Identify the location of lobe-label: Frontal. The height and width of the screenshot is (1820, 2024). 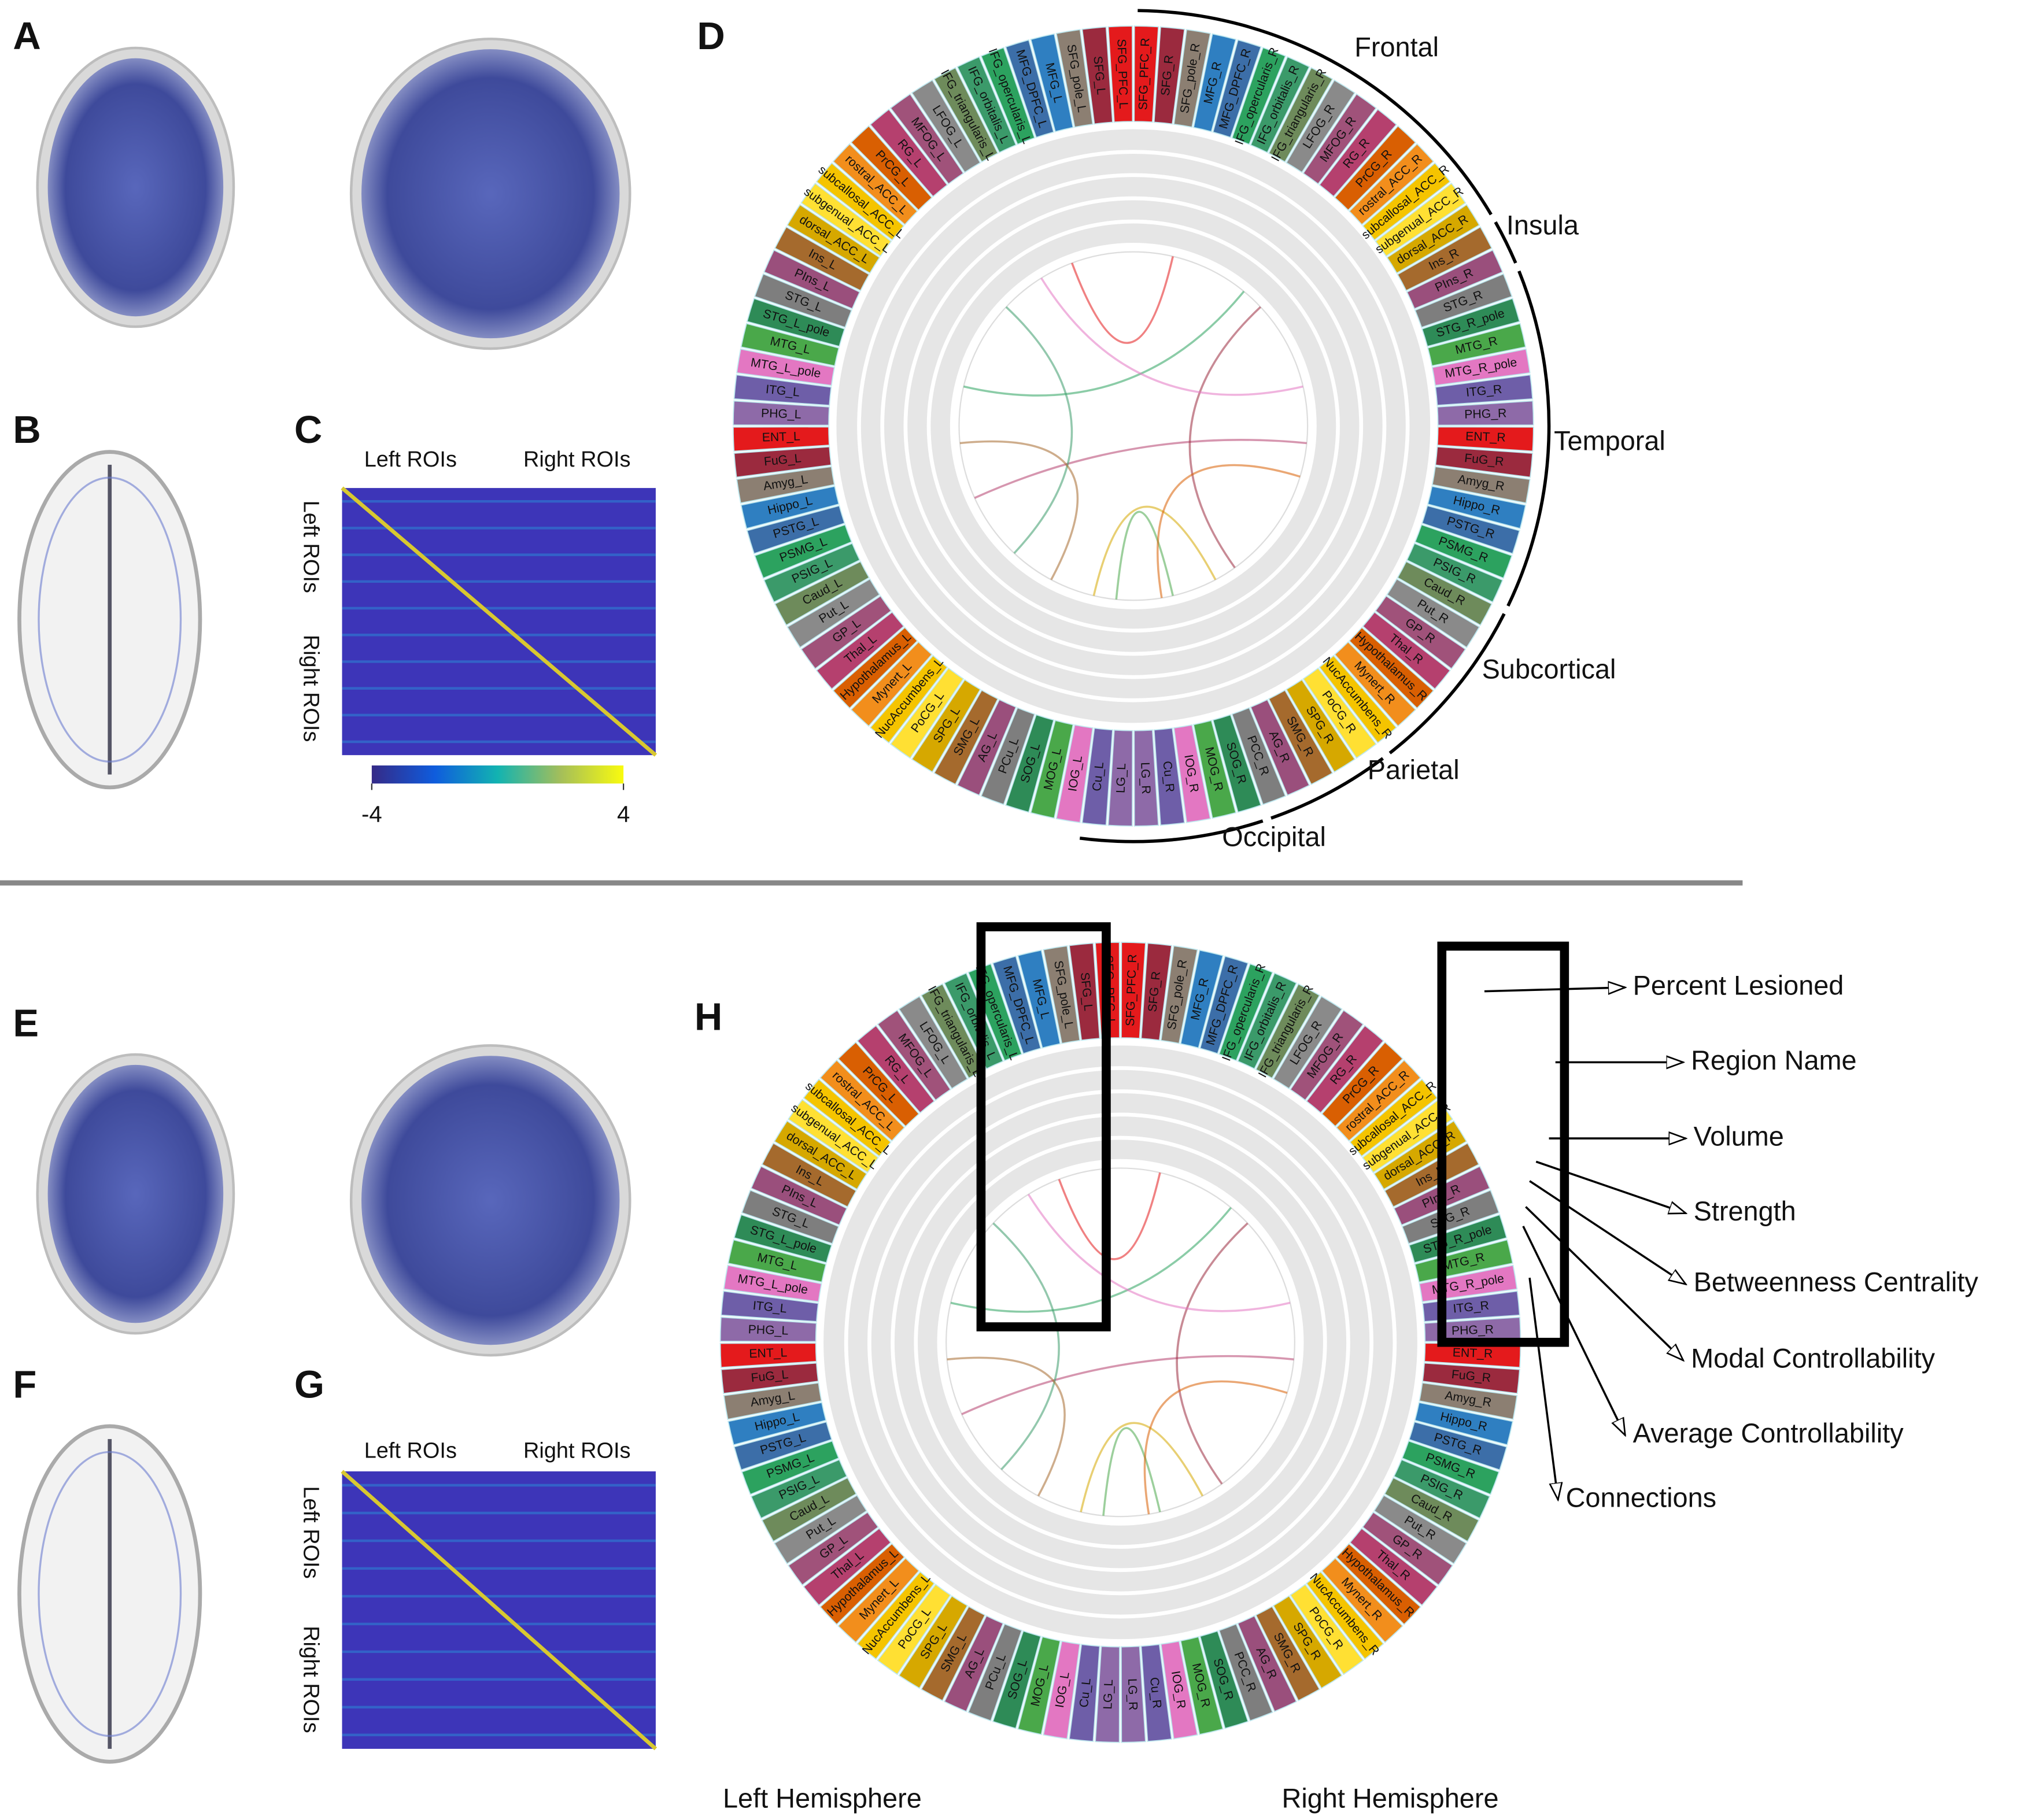
(1396, 47).